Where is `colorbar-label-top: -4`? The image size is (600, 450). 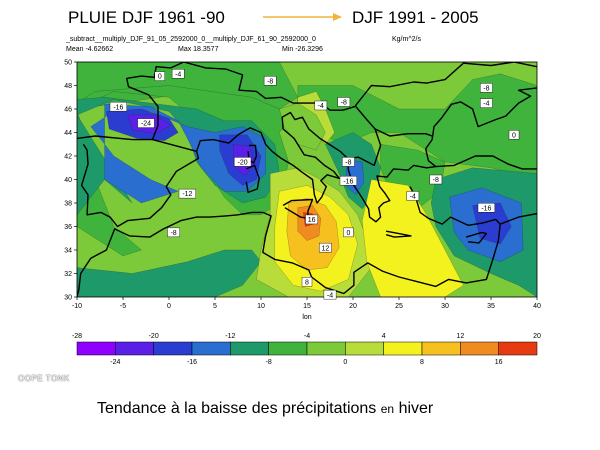 colorbar-label-top: -4 is located at coordinates (307, 336).